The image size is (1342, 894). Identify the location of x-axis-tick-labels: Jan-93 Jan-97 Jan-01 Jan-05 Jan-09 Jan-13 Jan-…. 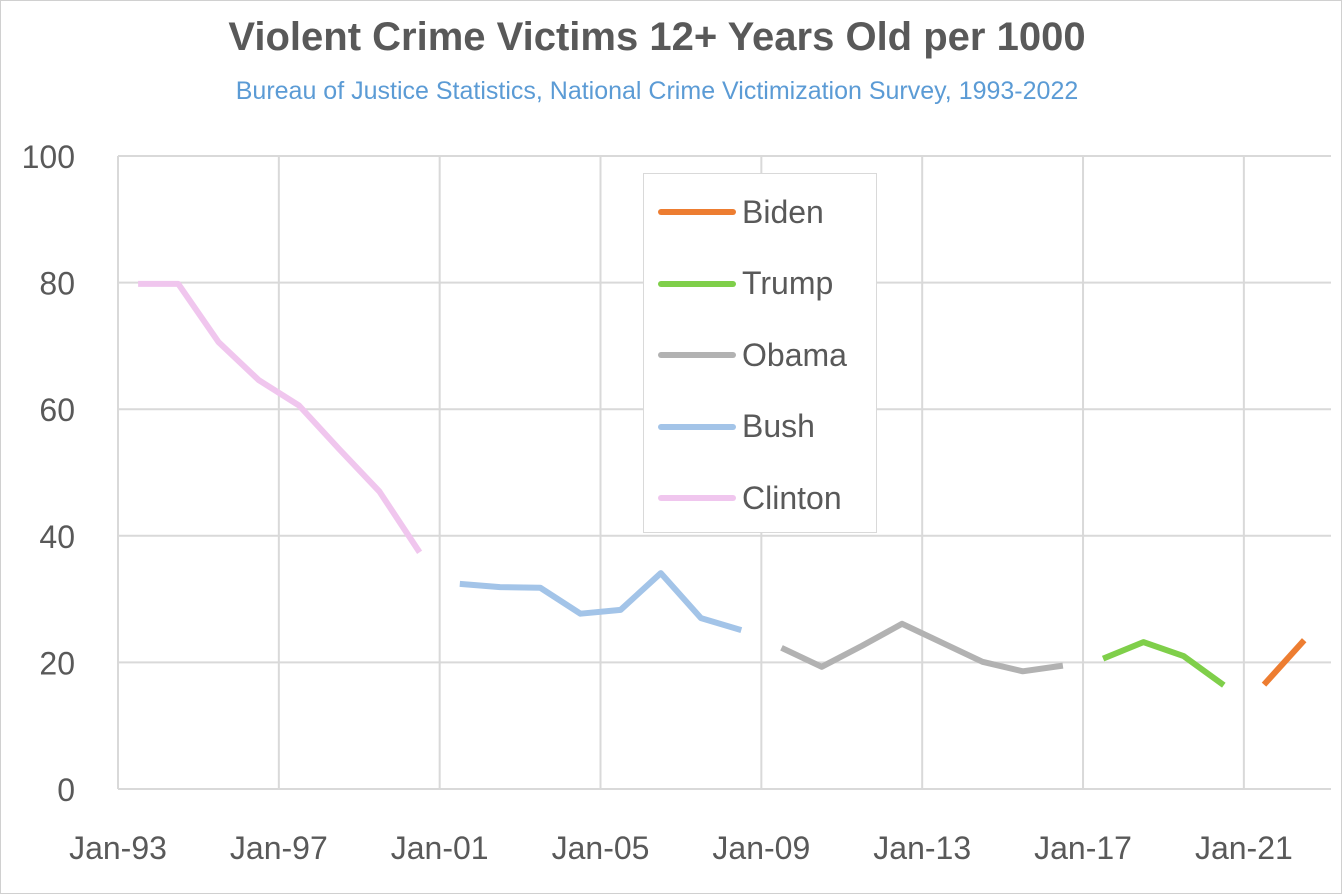
(681, 848).